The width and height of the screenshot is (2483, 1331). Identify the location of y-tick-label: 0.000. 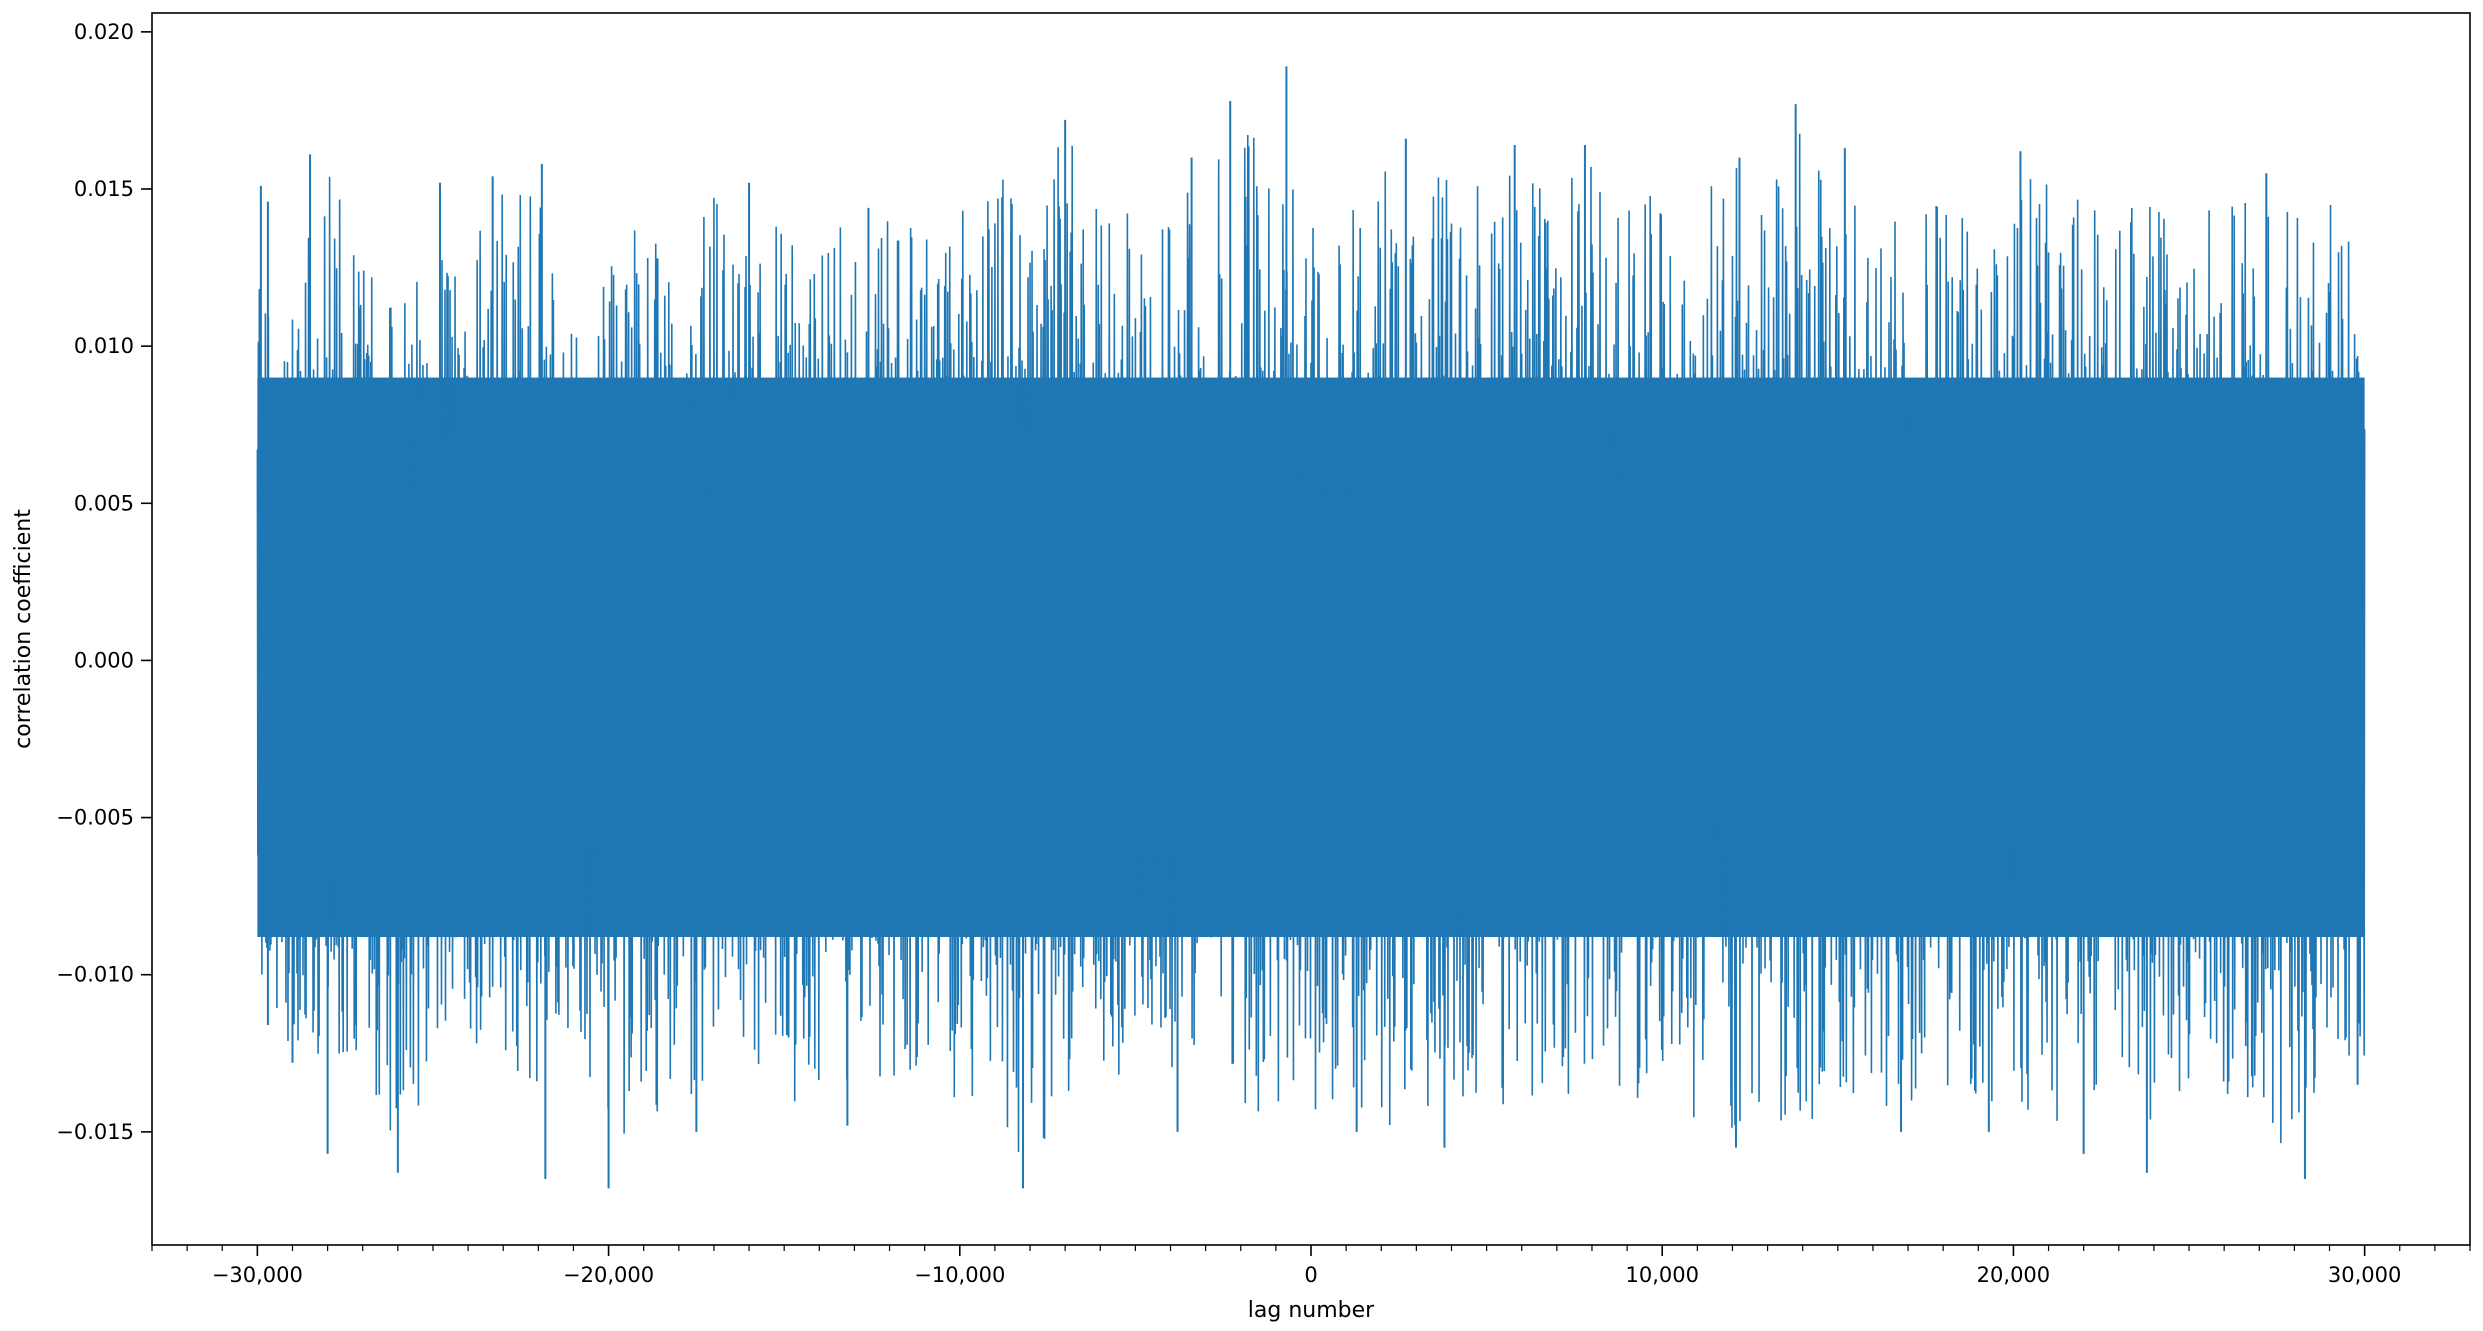
(104, 660).